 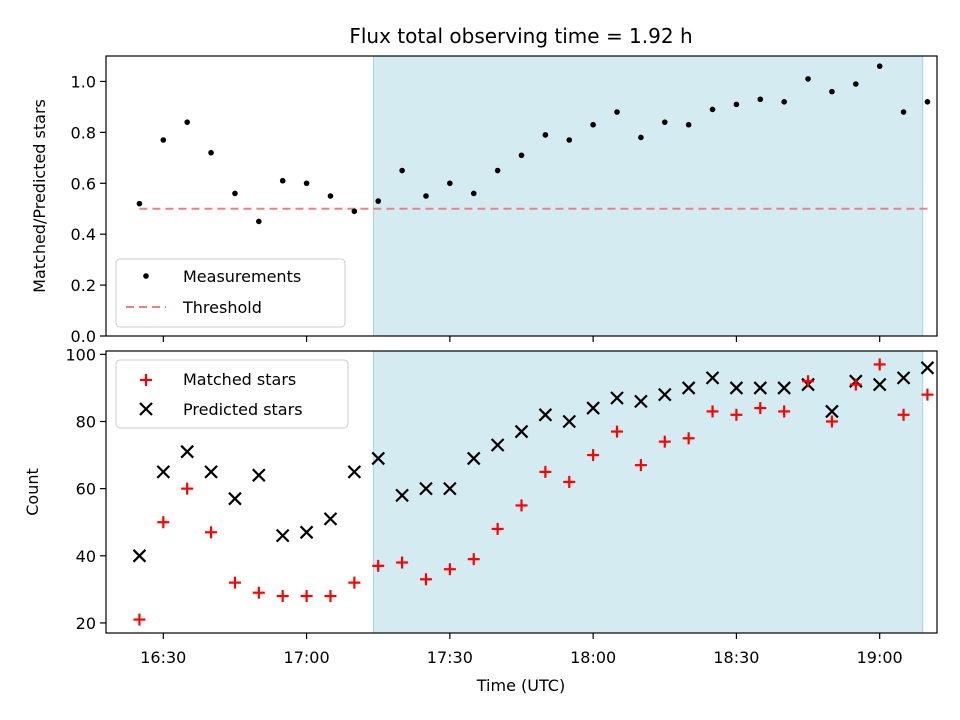 I want to click on bottom-y-tick-label: 40, so click(x=86, y=556).